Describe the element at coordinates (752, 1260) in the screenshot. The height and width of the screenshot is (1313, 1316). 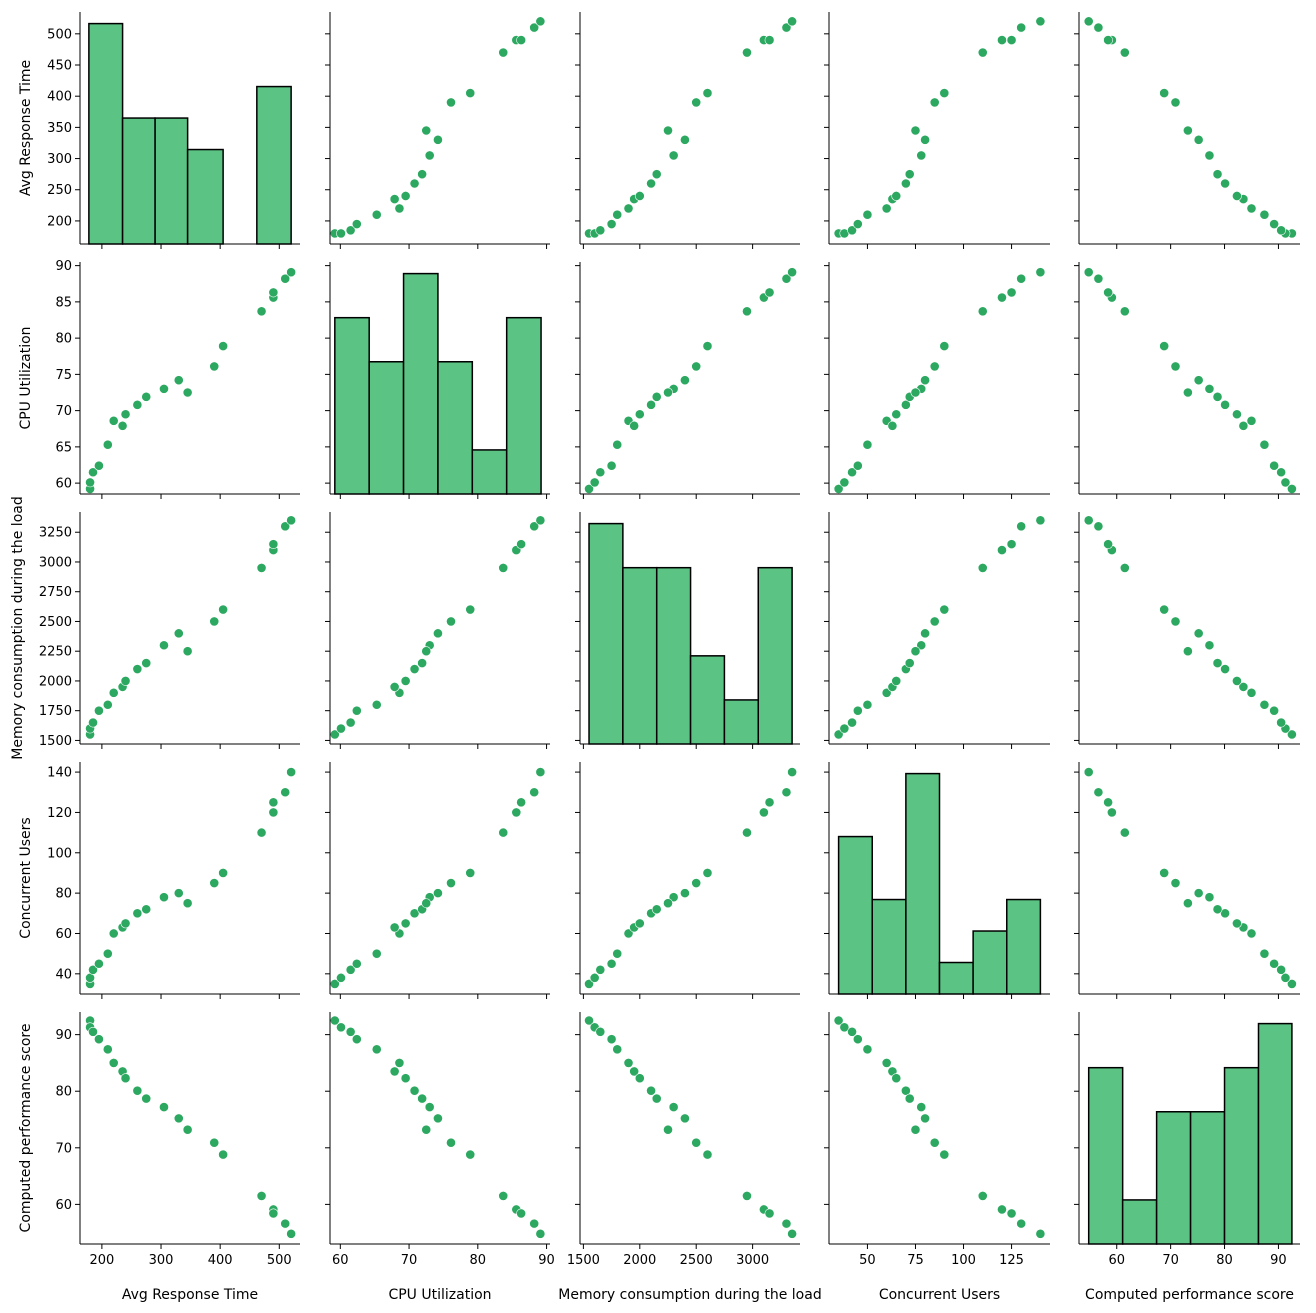
I see `x-tick-label: 3000` at that location.